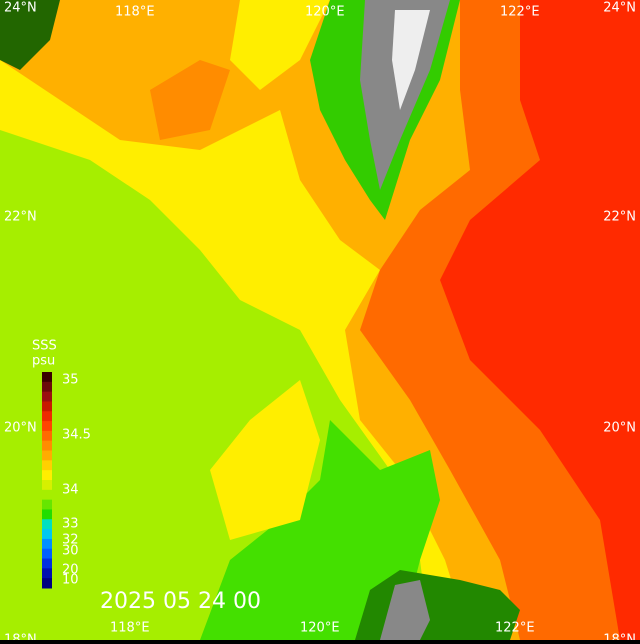  I want to click on china-land, so click(30, 35).